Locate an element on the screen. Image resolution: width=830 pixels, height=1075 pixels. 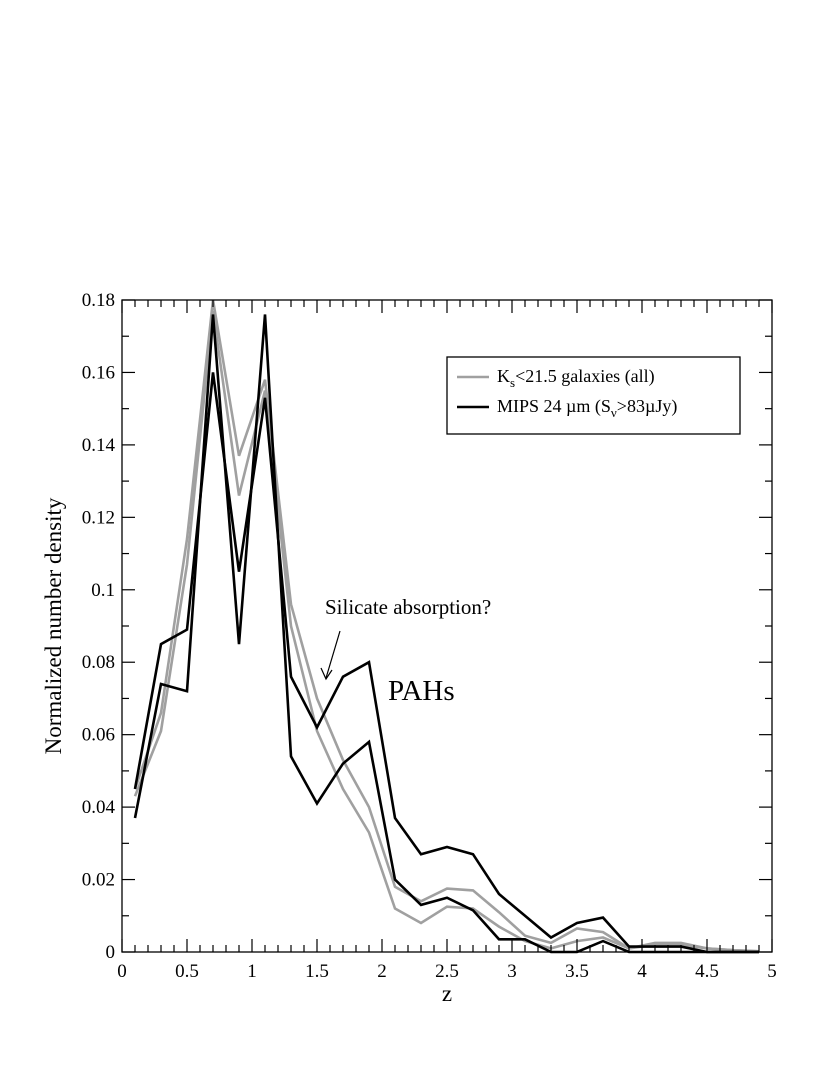
y-tick-label: 0.06 is located at coordinates (98, 735).